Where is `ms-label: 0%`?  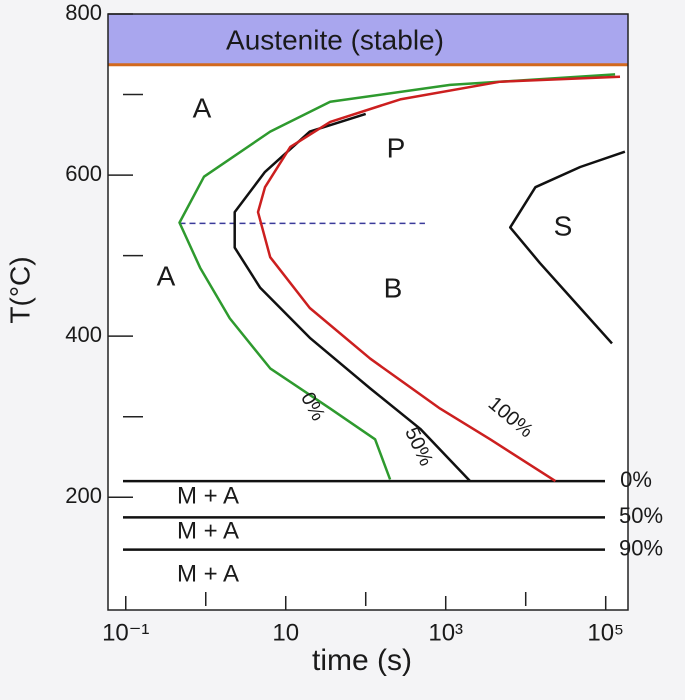
ms-label: 0% is located at coordinates (636, 479).